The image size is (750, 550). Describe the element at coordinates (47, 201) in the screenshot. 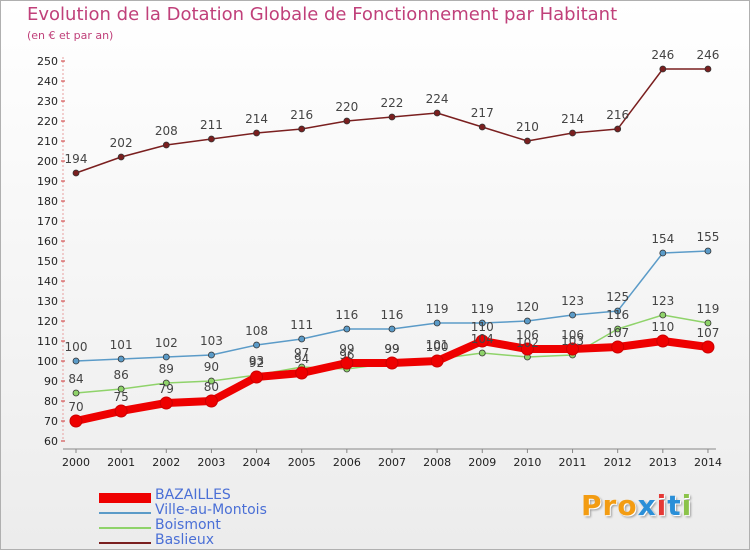

I see `y-tick-label: 180` at that location.